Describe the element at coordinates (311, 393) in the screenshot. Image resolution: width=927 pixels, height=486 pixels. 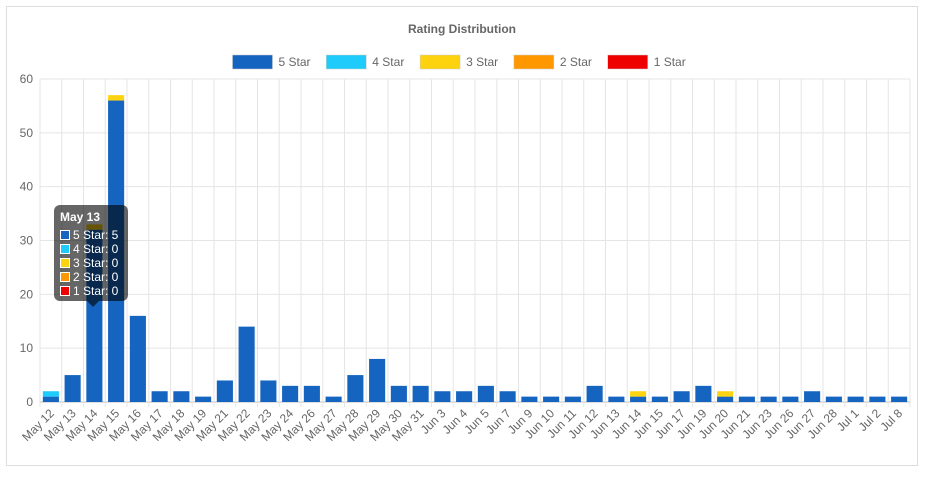
I see `bar-may-26-5-star` at that location.